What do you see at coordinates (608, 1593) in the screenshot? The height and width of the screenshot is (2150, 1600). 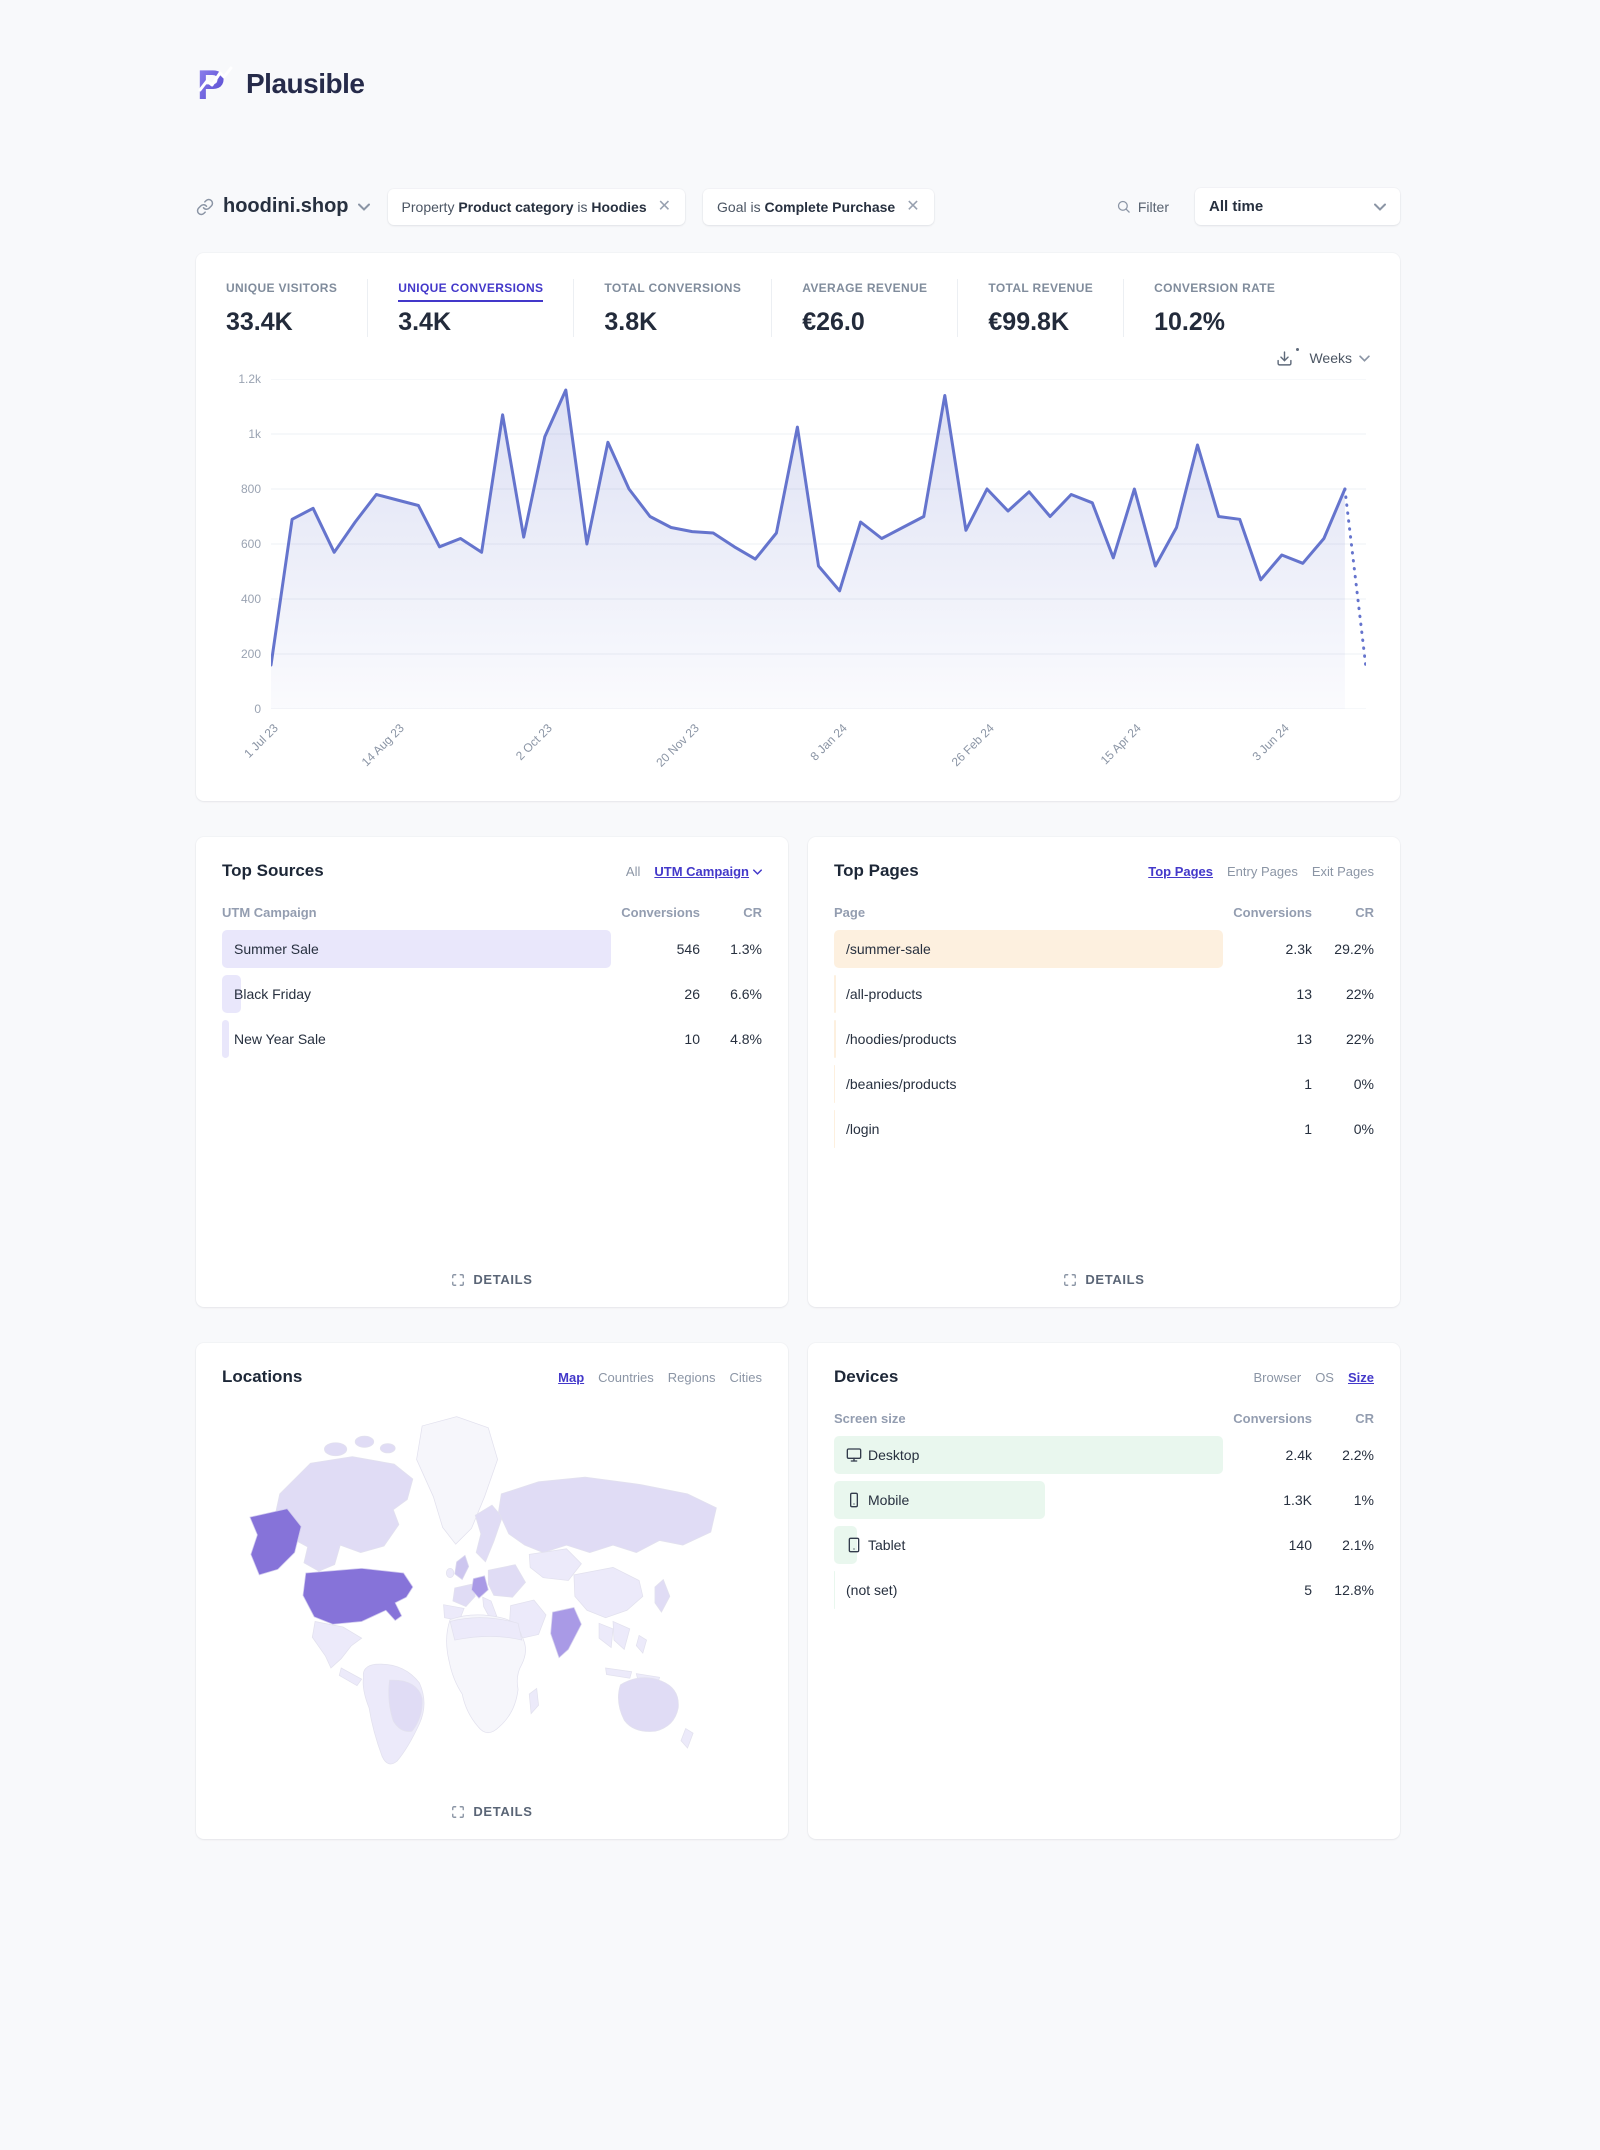 I see `map-china` at bounding box center [608, 1593].